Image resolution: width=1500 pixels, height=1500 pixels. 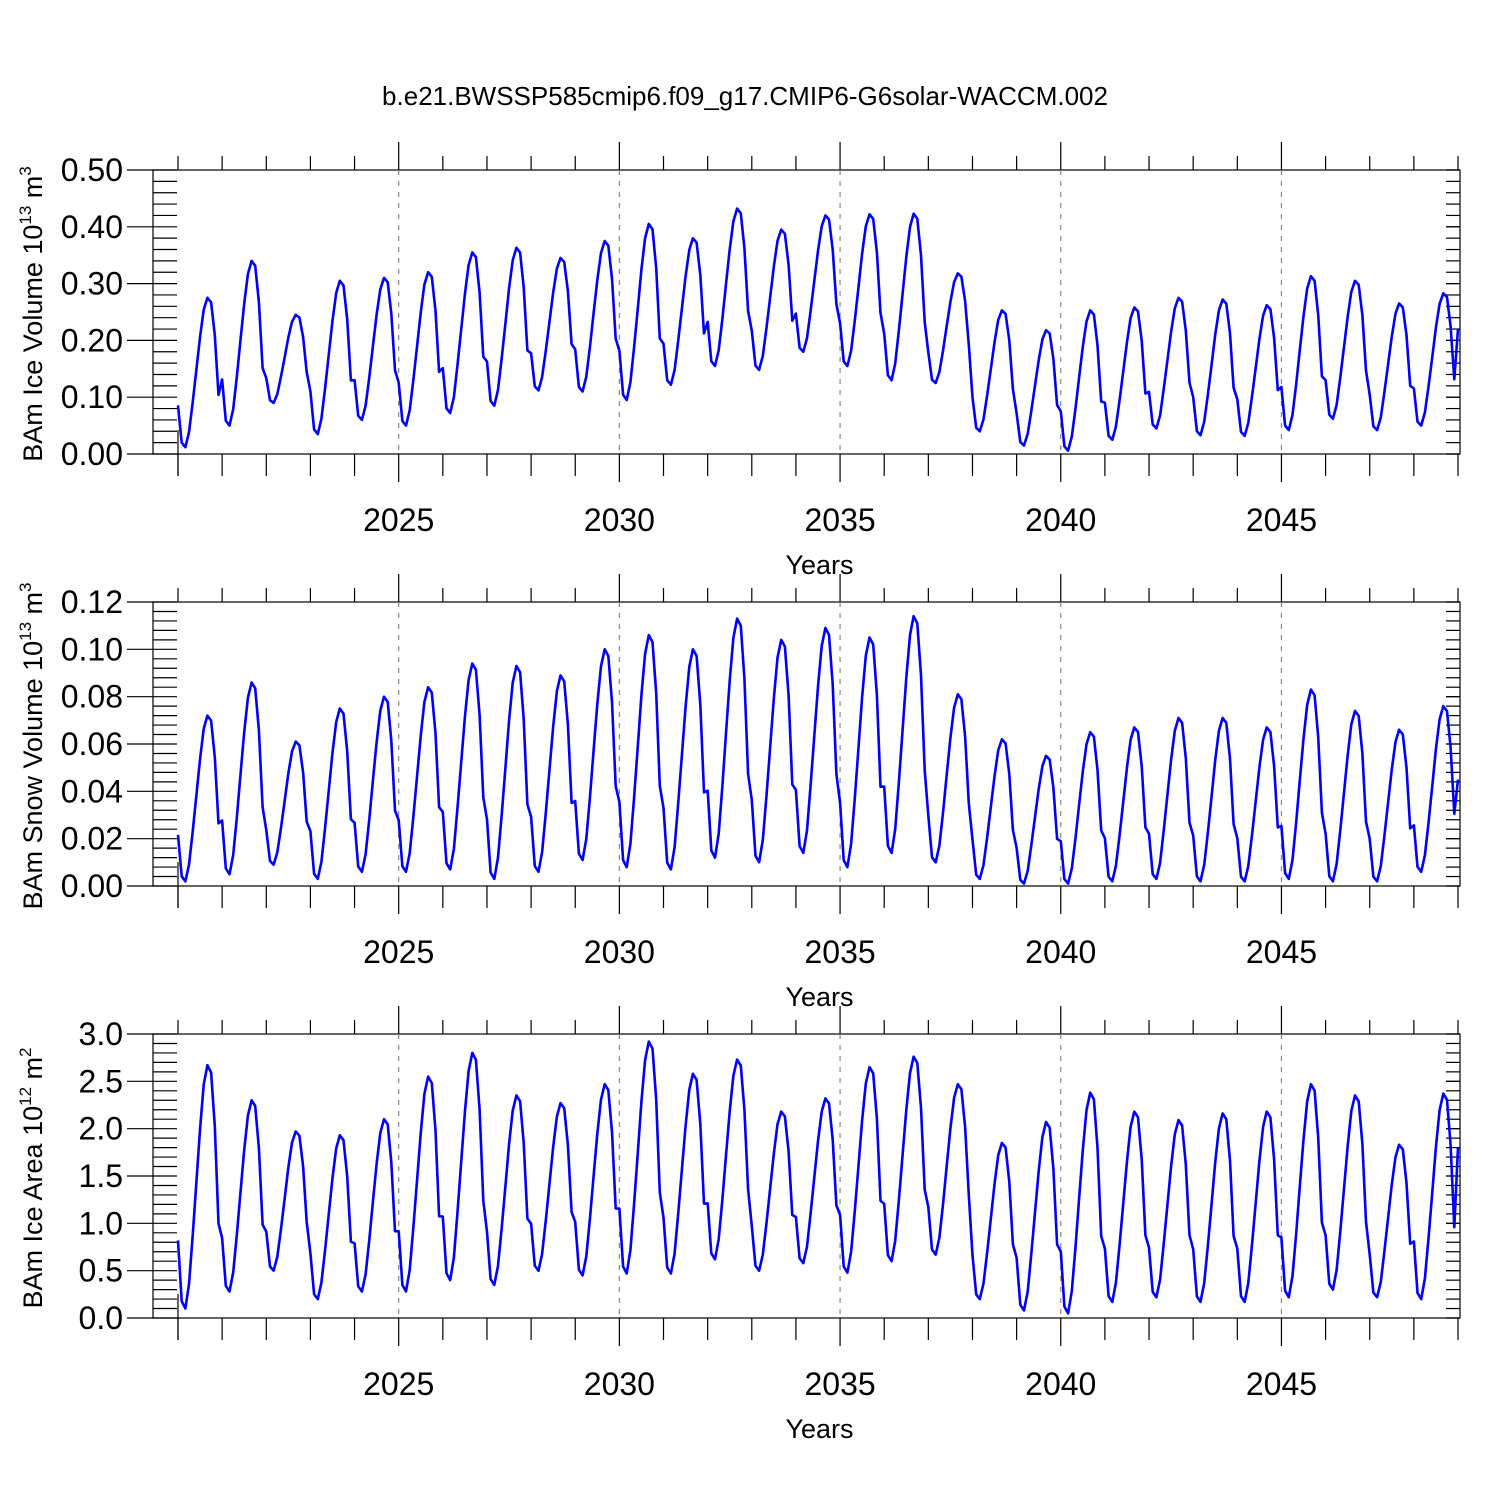 What do you see at coordinates (32, 745) in the screenshot?
I see `y-axis-label: BAm Snow Volume 1013 m3` at bounding box center [32, 745].